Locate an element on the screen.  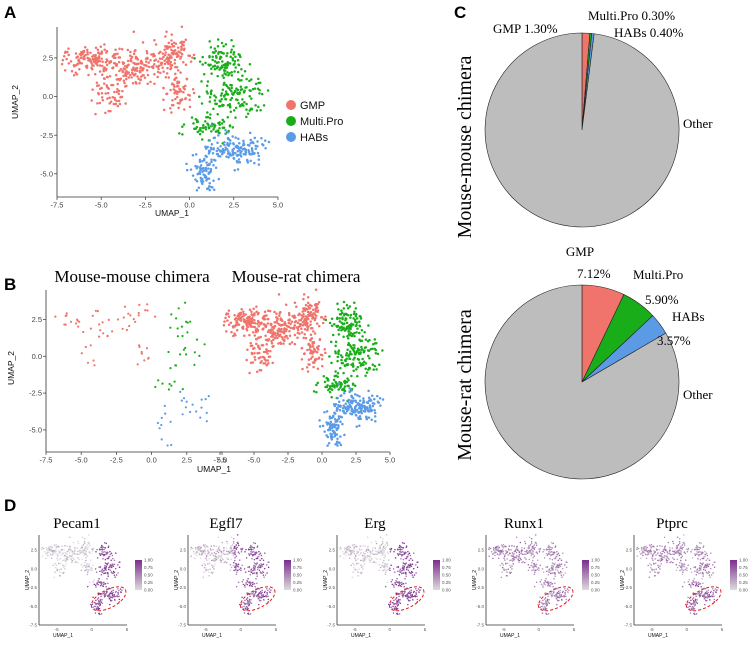
colorbar-tick-label: 0.50 is located at coordinates (297, 575).